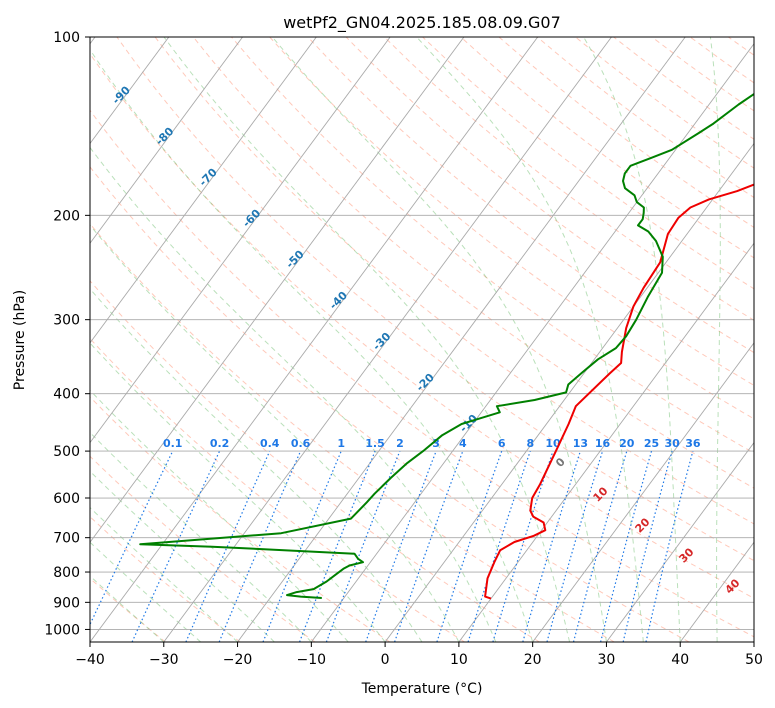 The image size is (775, 708). Describe the element at coordinates (672, 443) in the screenshot. I see `mixing-ratio-label: 30` at that location.